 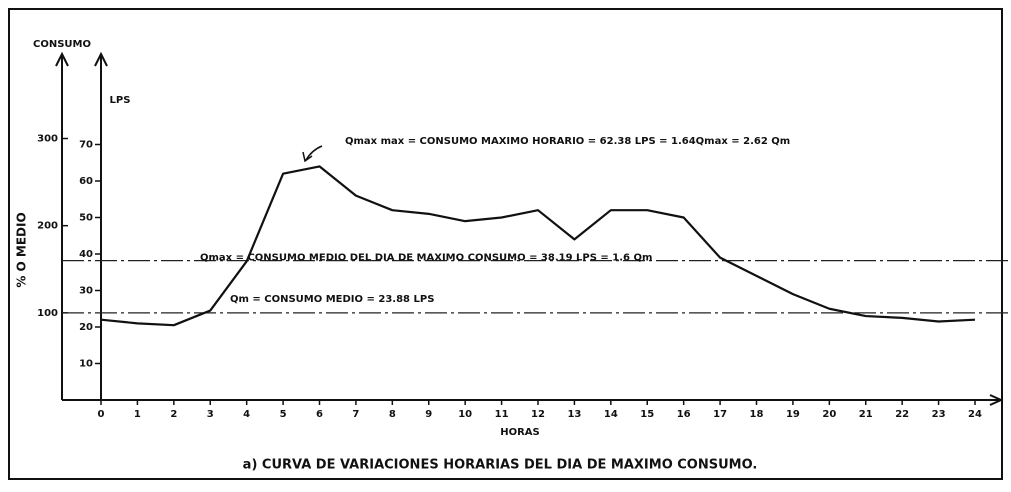 I want to click on y2-tick-label: 100, so click(x=47, y=313).